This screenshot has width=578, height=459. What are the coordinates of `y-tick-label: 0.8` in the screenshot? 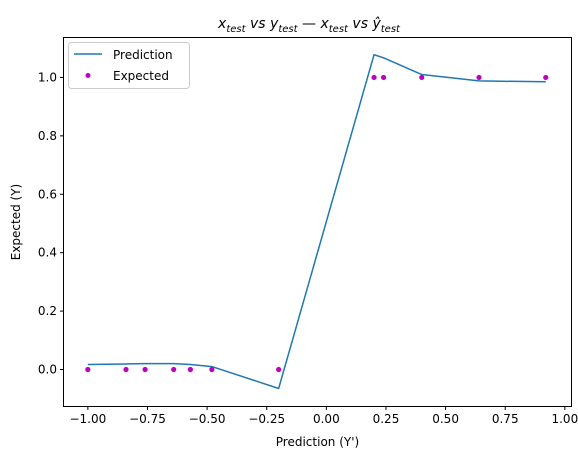 It's located at (47, 136).